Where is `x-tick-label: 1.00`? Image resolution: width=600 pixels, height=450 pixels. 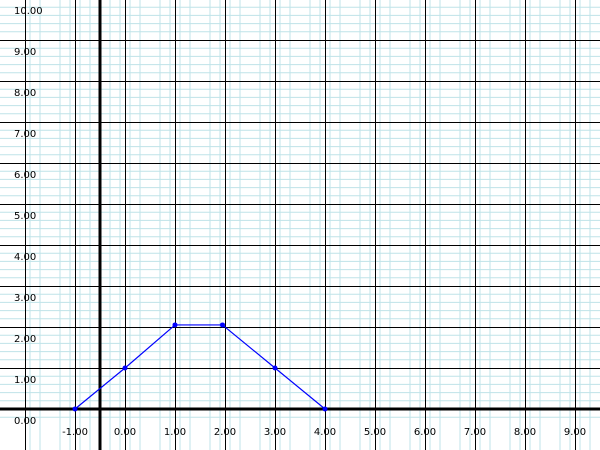
x-tick-label: 1.00 is located at coordinates (175, 432).